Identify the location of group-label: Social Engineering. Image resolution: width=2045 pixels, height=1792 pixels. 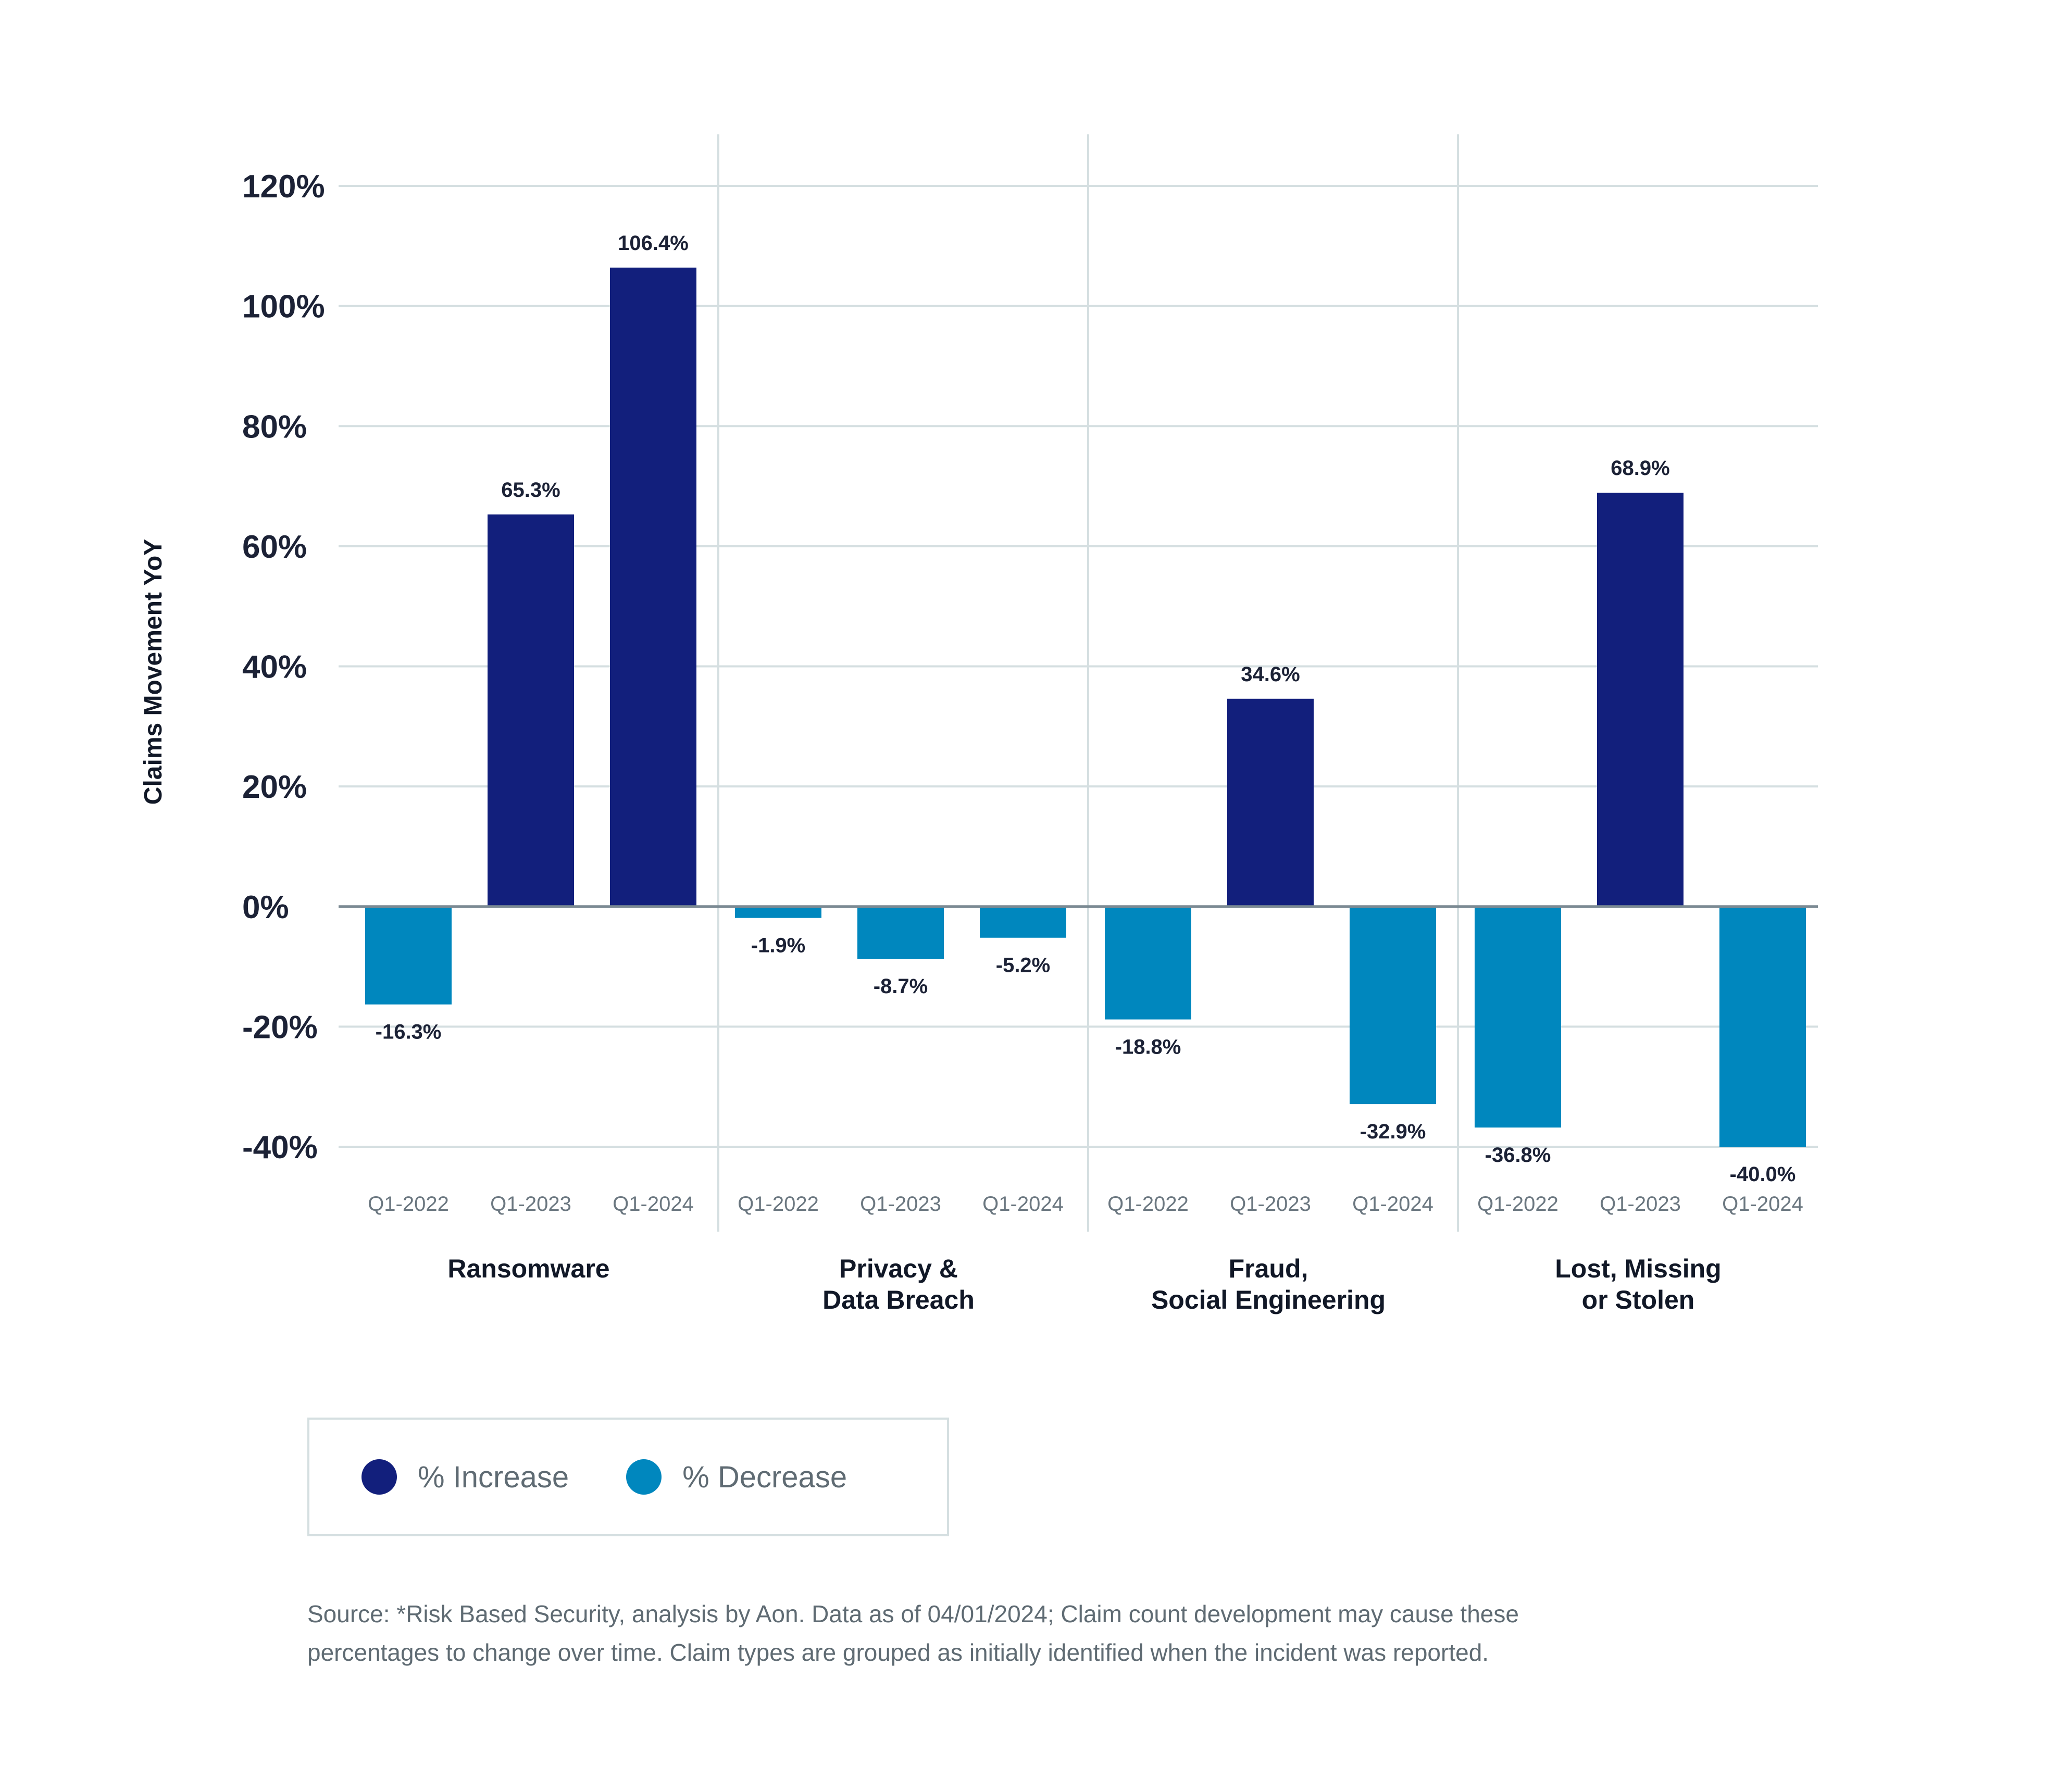
(1268, 1299).